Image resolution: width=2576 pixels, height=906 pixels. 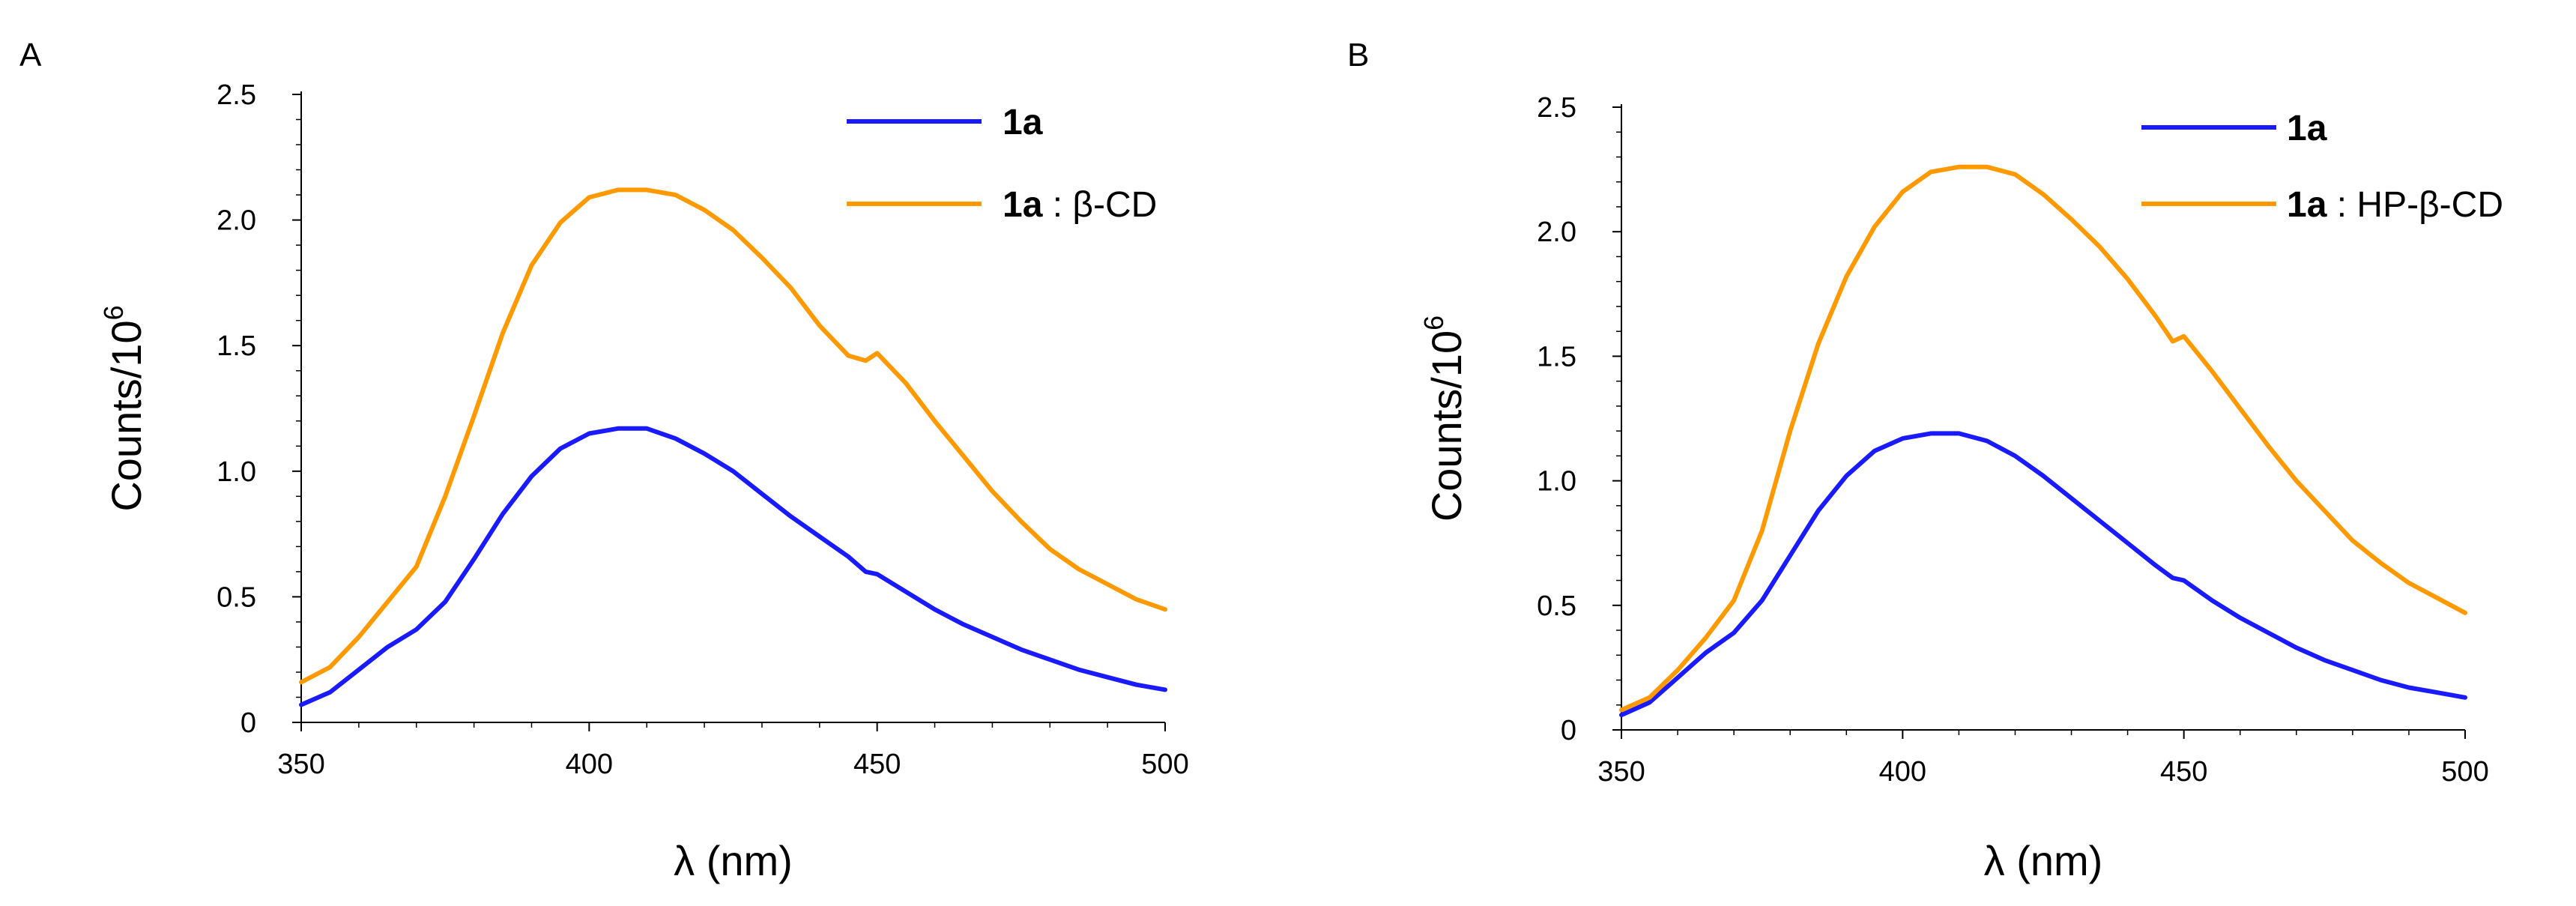 I want to click on legend-label-rest: : β-CD, so click(x=1099, y=205).